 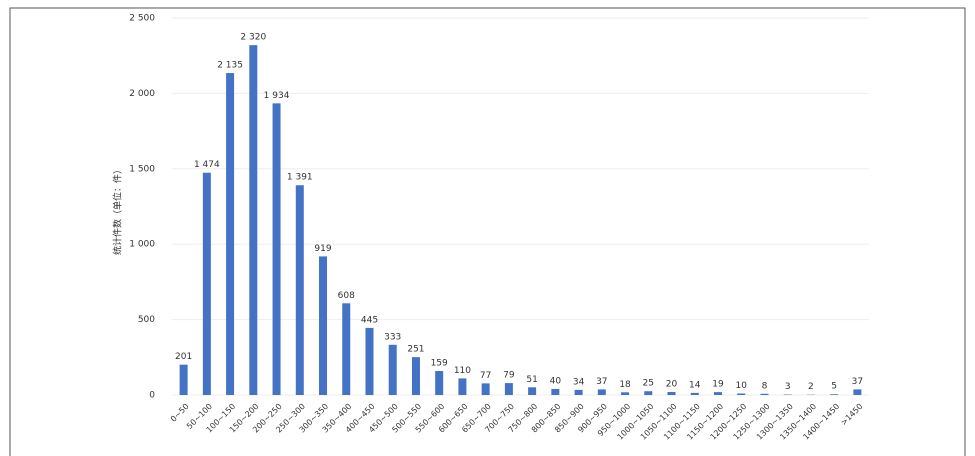 What do you see at coordinates (788, 387) in the screenshot?
I see `value-label: 3` at bounding box center [788, 387].